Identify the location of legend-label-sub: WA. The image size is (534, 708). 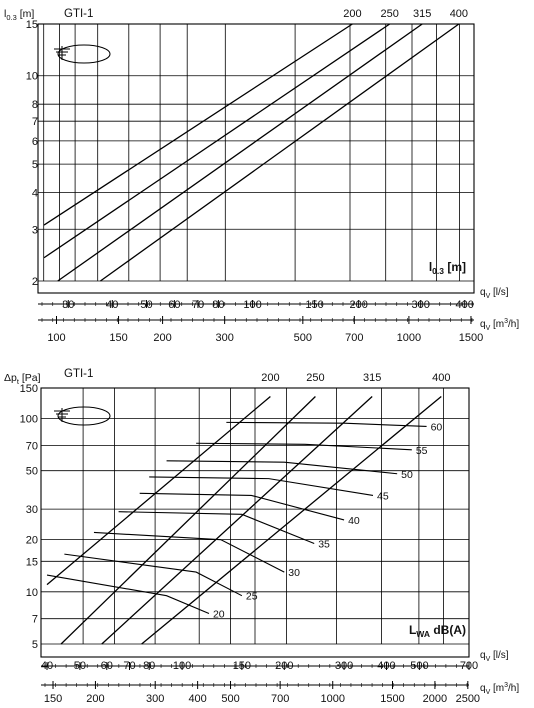
(423, 634).